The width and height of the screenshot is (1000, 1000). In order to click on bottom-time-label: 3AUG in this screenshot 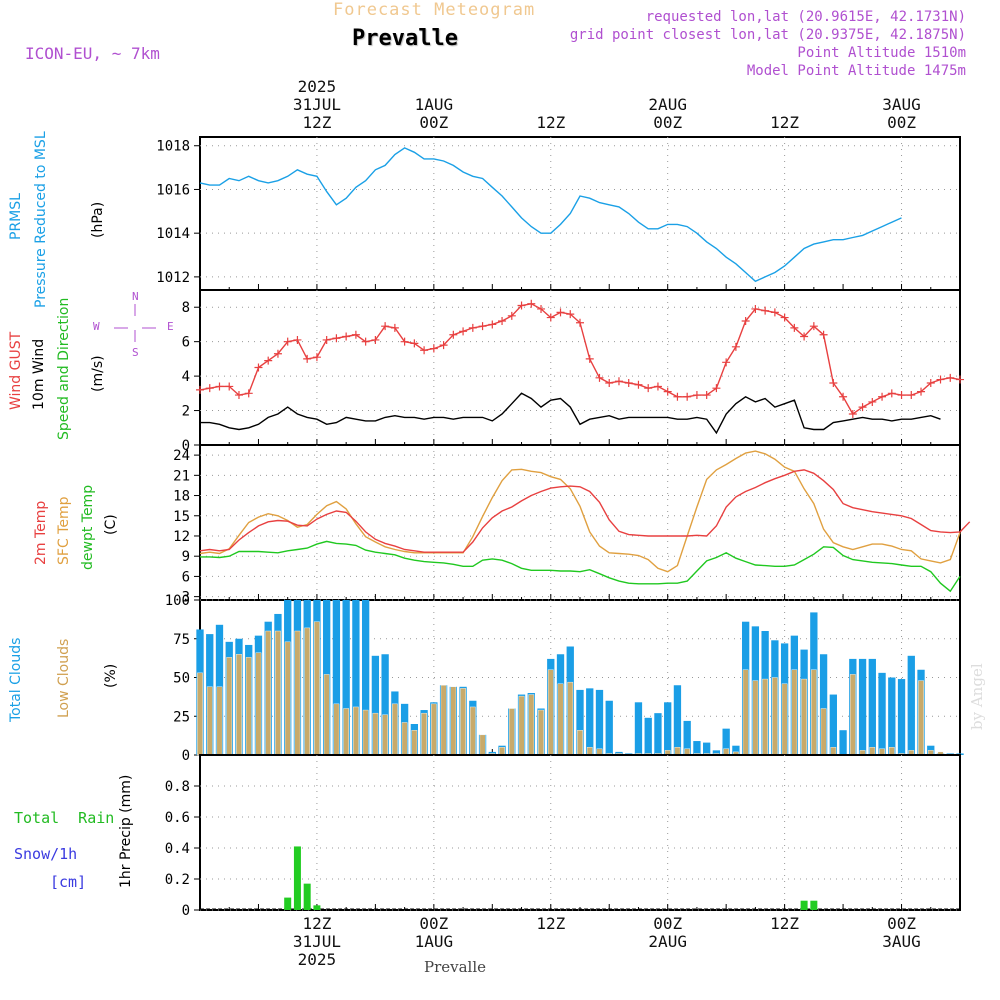, I will do `click(901, 941)`.